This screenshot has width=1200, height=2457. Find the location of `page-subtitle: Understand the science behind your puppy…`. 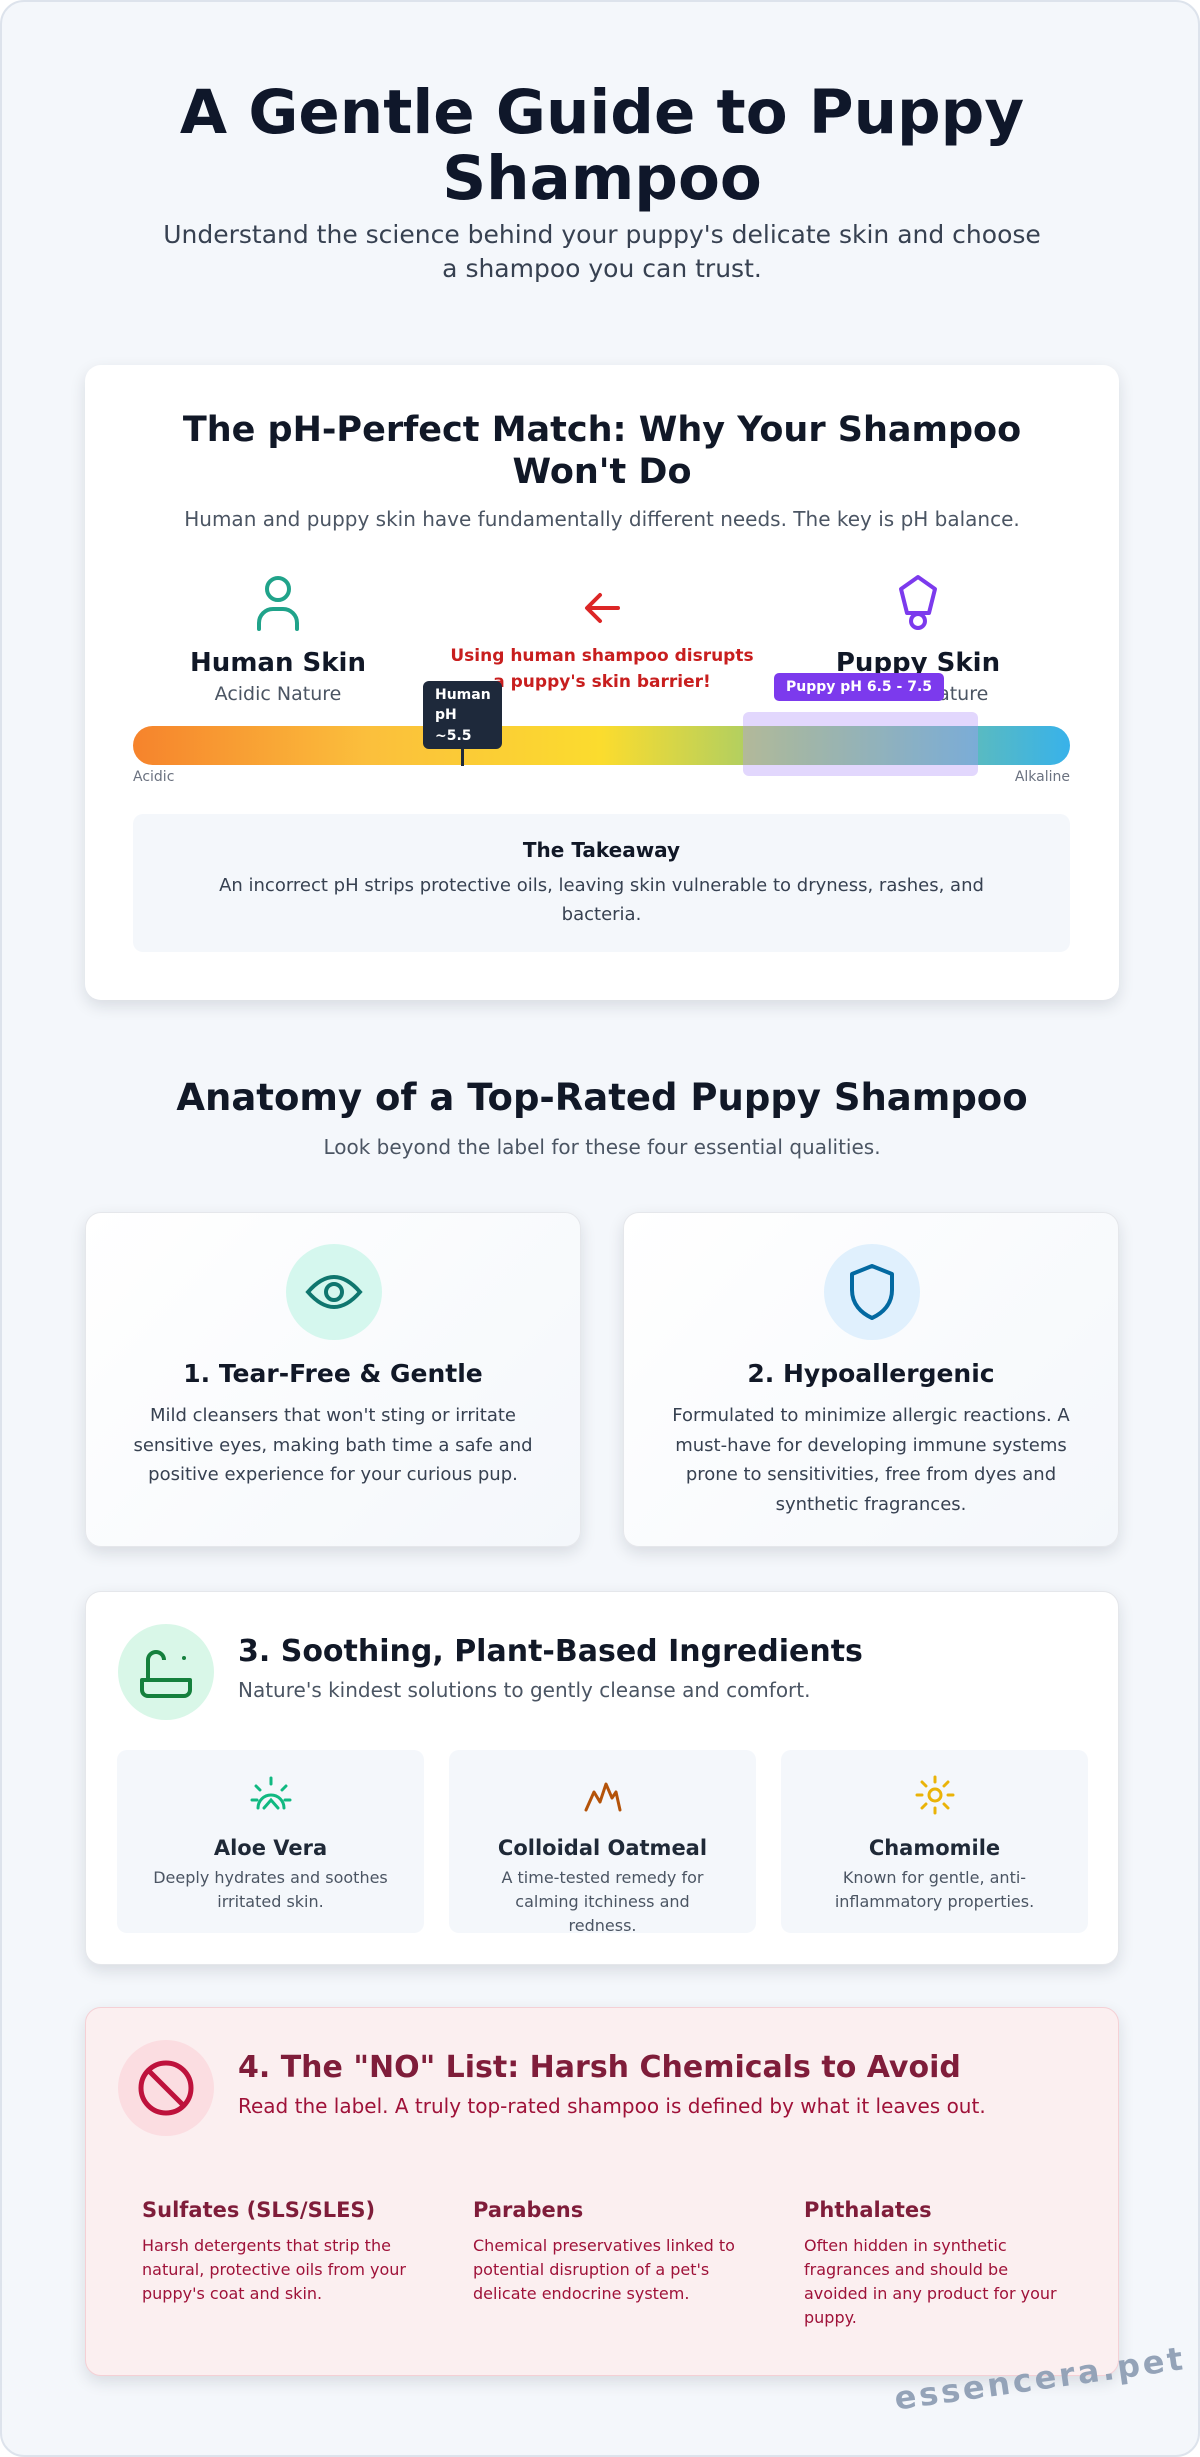

page-subtitle: Understand the science behind your puppy… is located at coordinates (602, 251).